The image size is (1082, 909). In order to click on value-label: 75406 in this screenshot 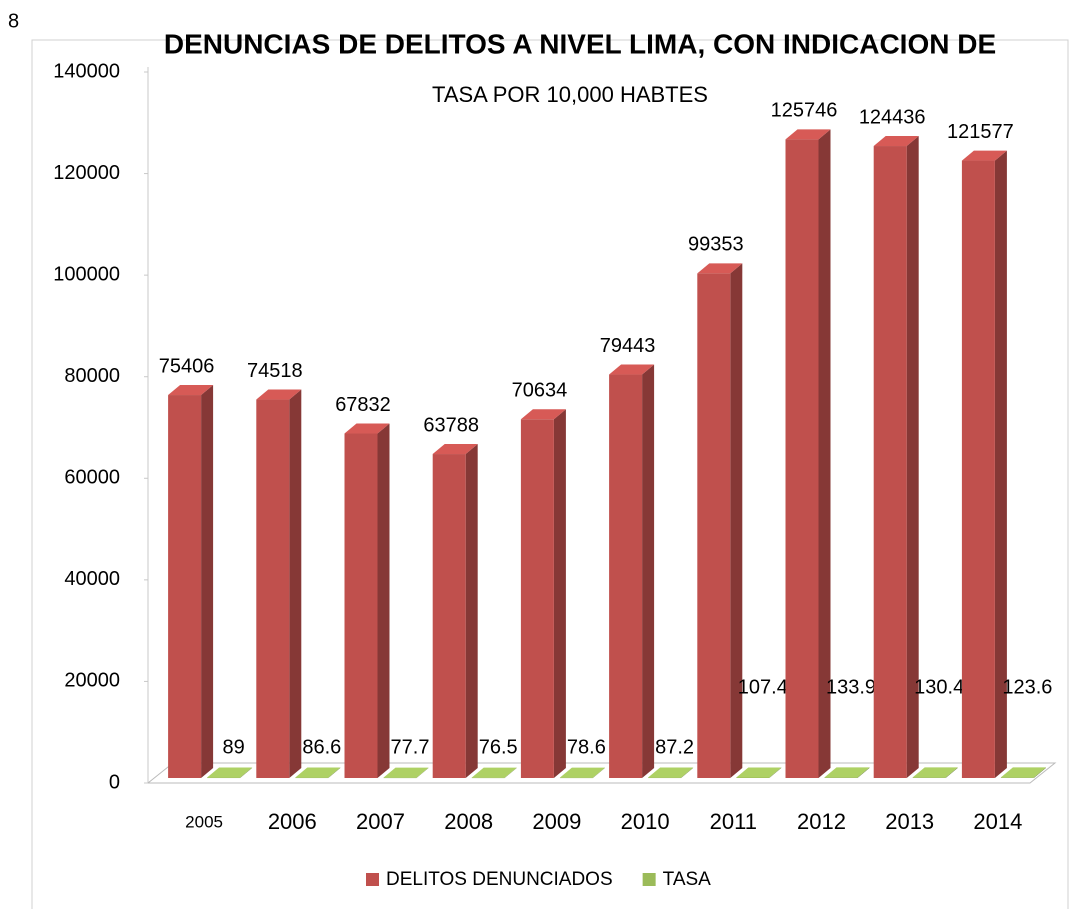, I will do `click(187, 366)`.